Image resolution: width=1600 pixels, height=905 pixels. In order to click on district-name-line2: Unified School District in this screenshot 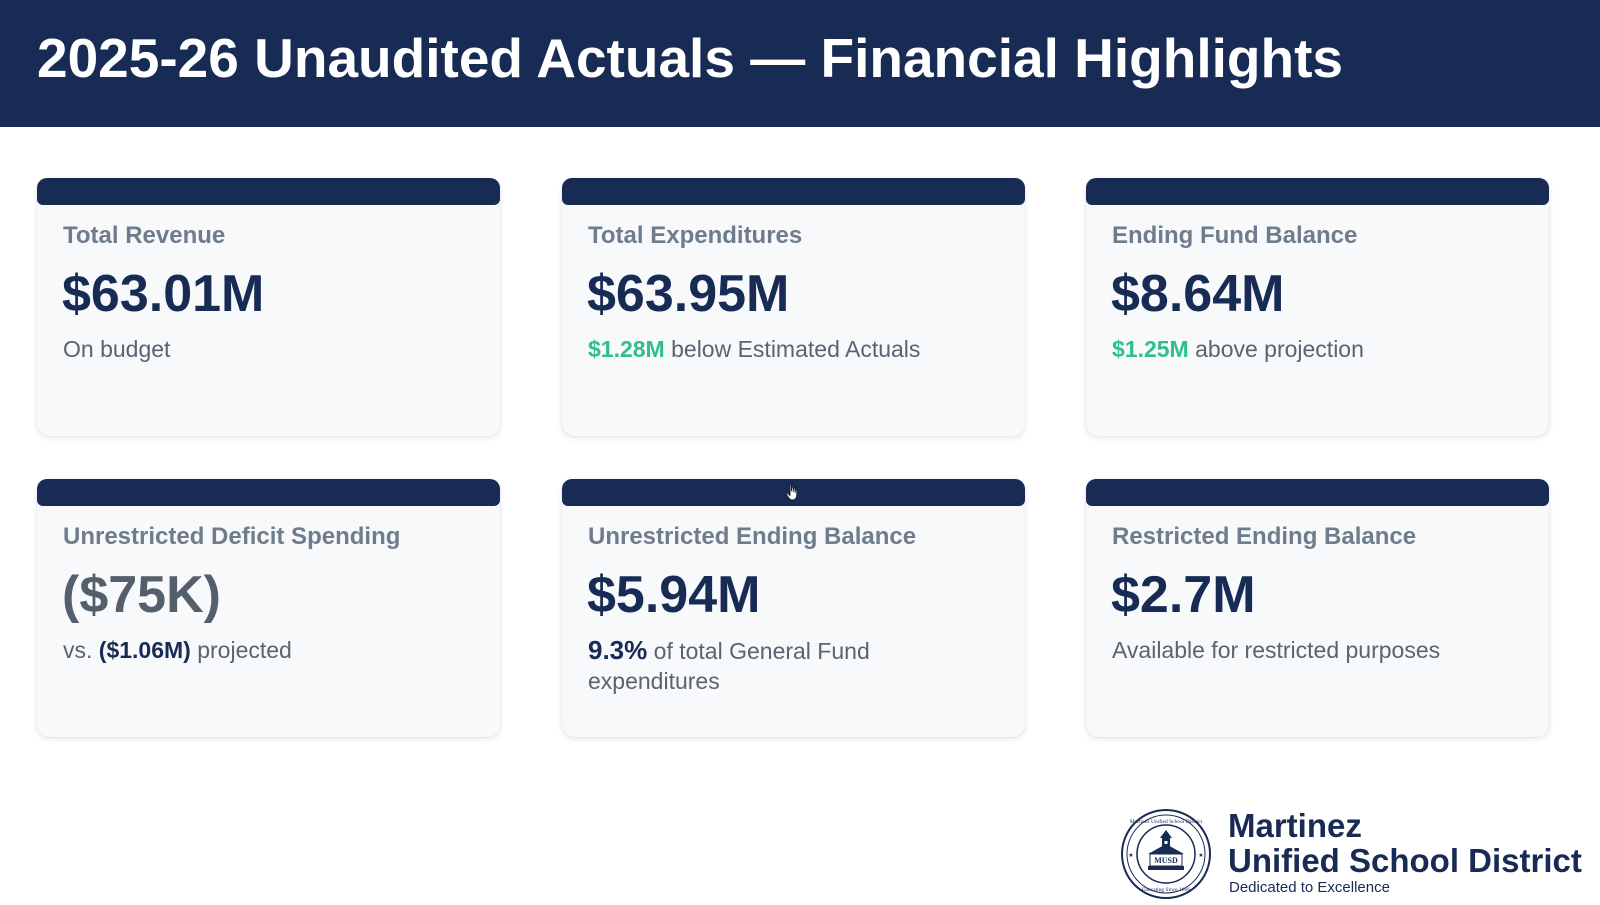, I will do `click(1405, 860)`.